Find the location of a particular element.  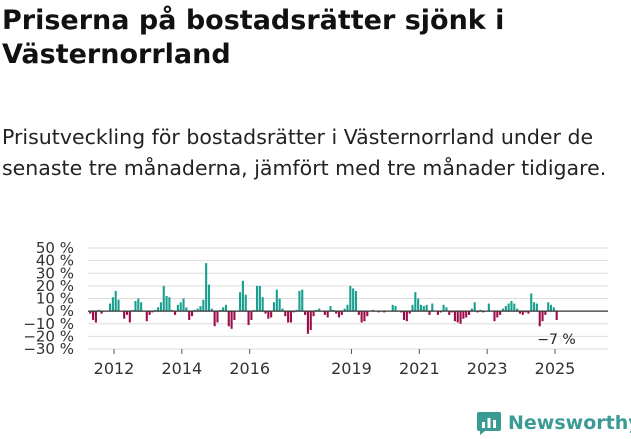

y-tick-label: 10 % is located at coordinates (55, 299).